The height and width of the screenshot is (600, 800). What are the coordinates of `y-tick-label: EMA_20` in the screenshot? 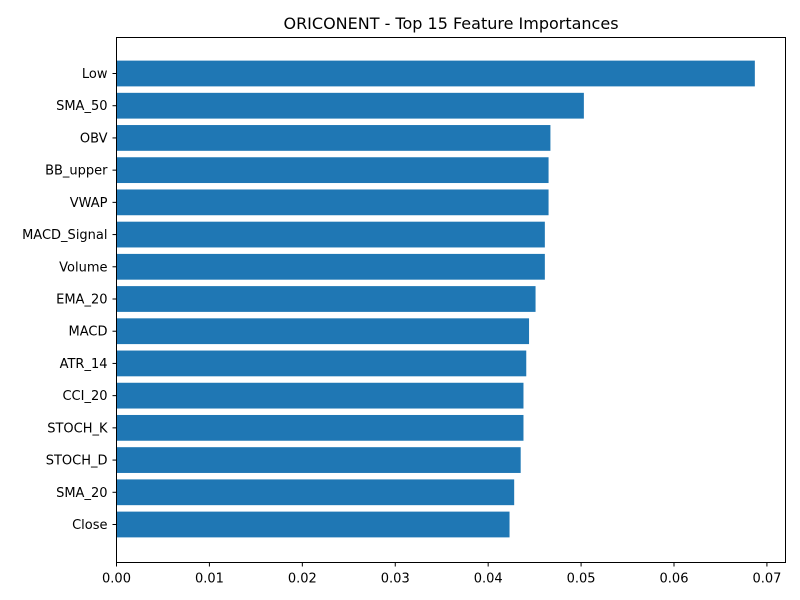 It's located at (81, 300).